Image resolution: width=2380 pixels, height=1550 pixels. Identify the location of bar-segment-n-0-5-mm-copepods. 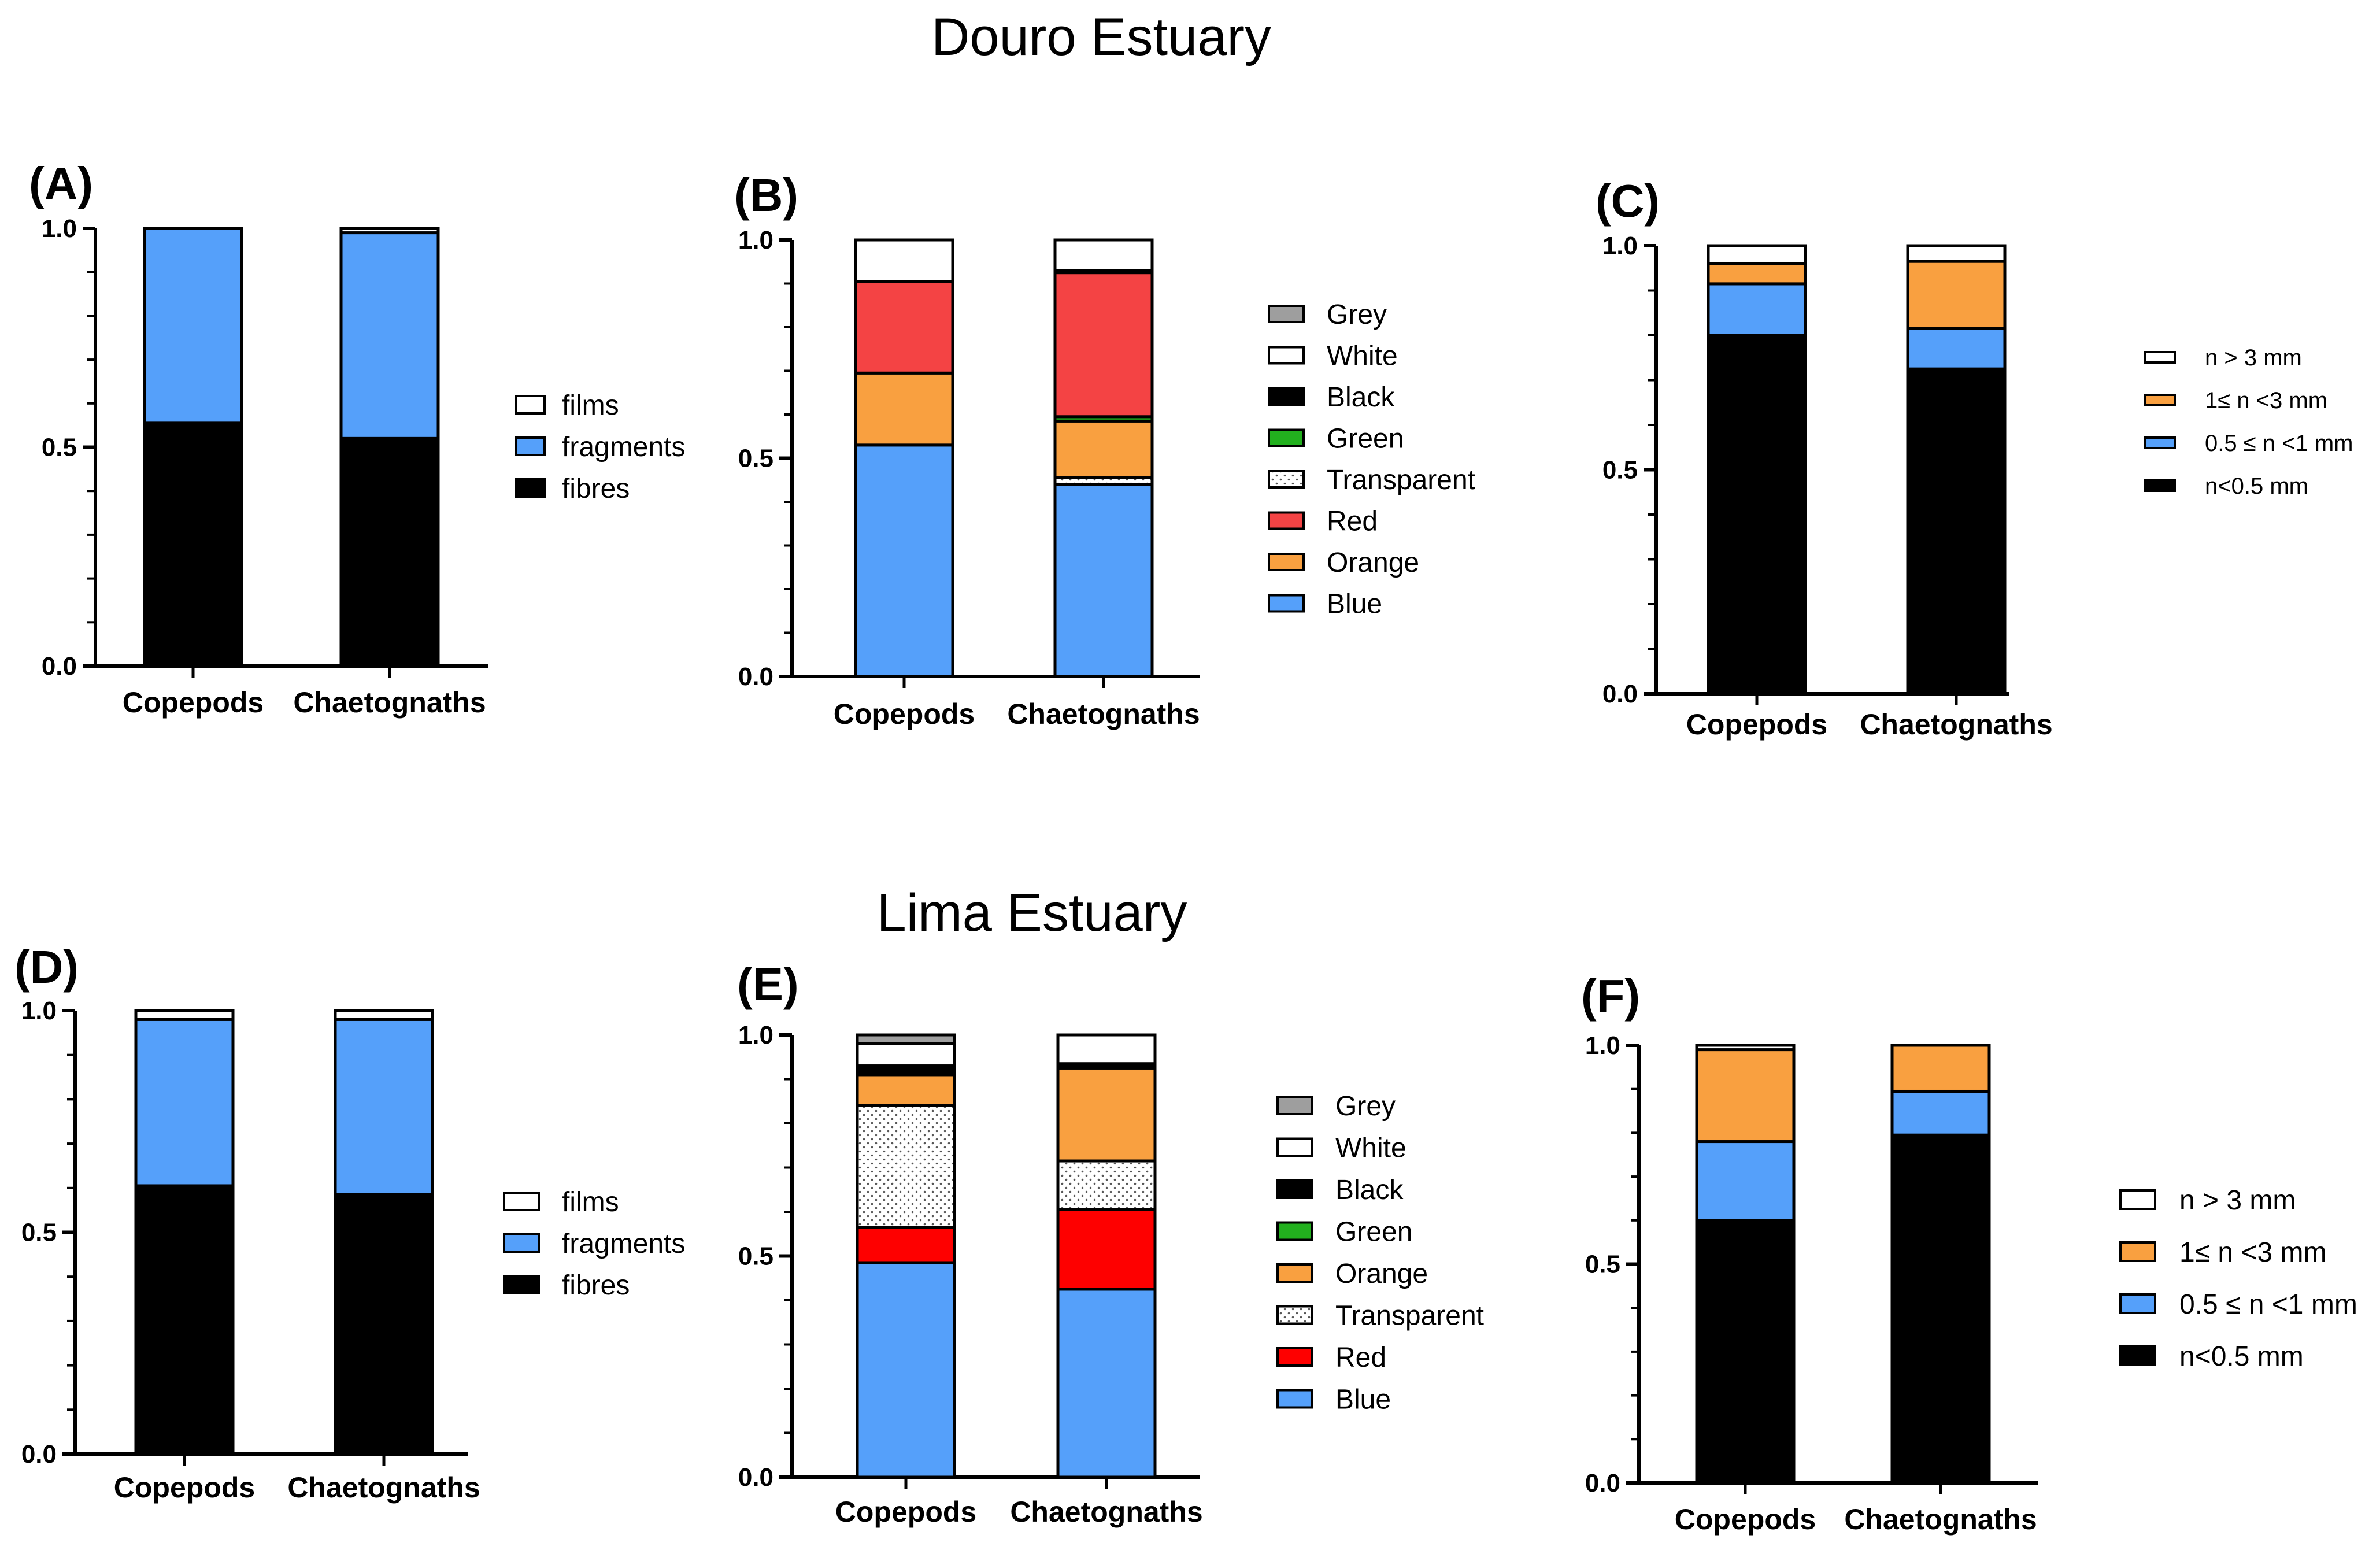
(1745, 1352).